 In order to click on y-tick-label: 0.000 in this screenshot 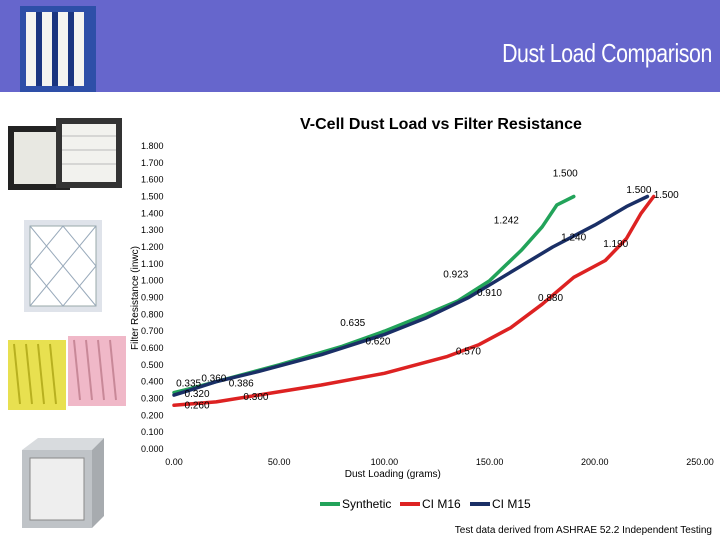, I will do `click(152, 449)`.